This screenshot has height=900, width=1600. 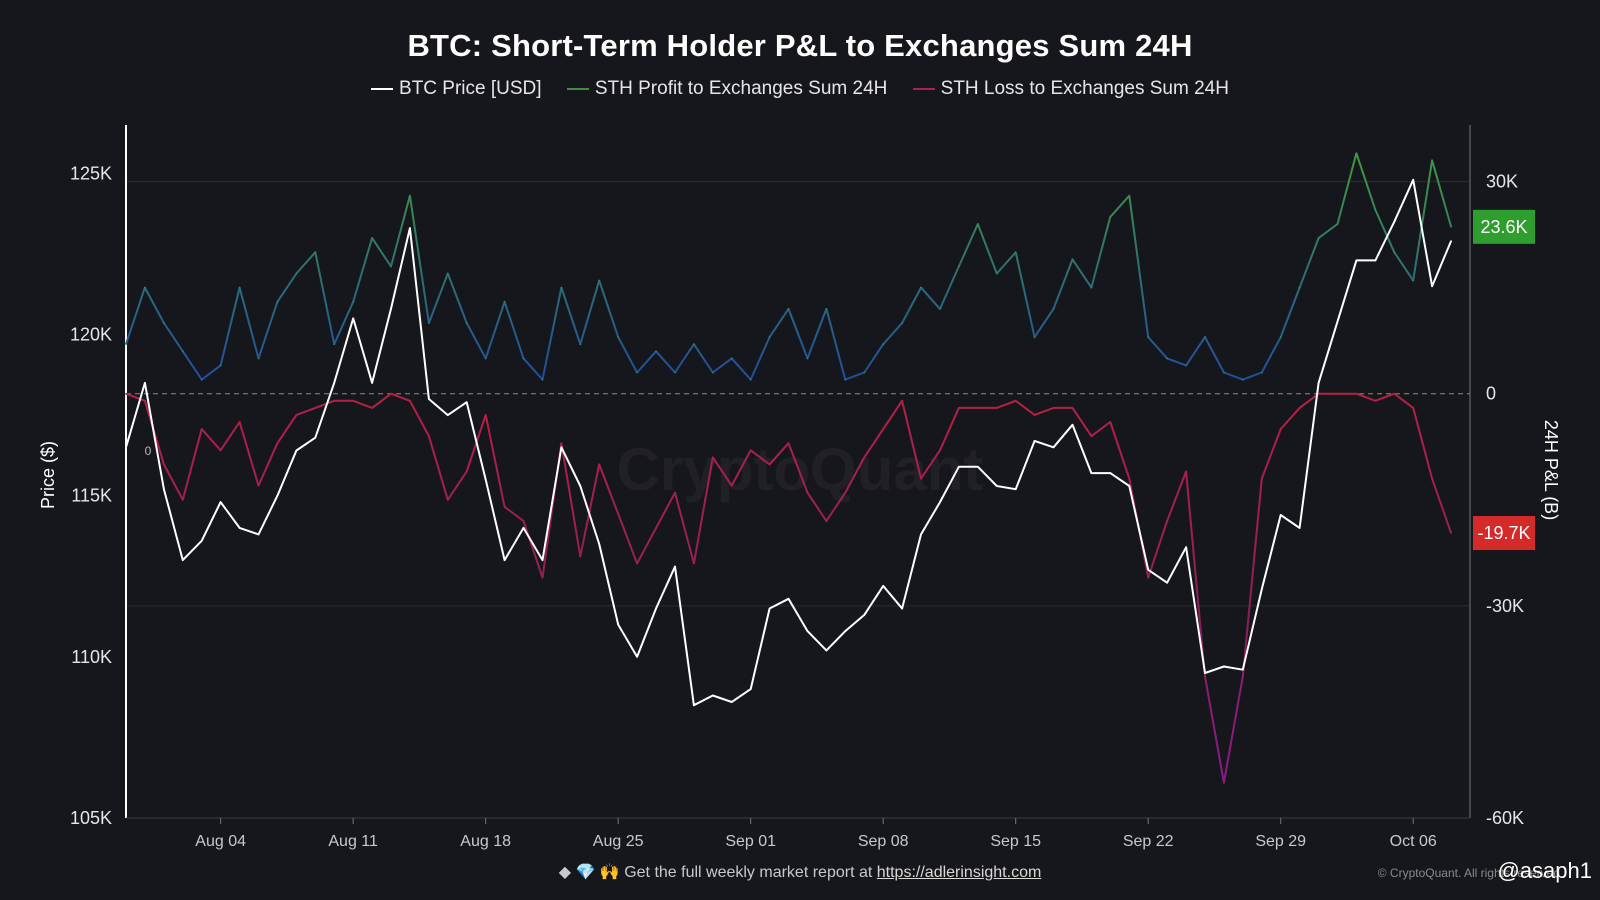 What do you see at coordinates (1491, 394) in the screenshot?
I see `y-tick-right: 0` at bounding box center [1491, 394].